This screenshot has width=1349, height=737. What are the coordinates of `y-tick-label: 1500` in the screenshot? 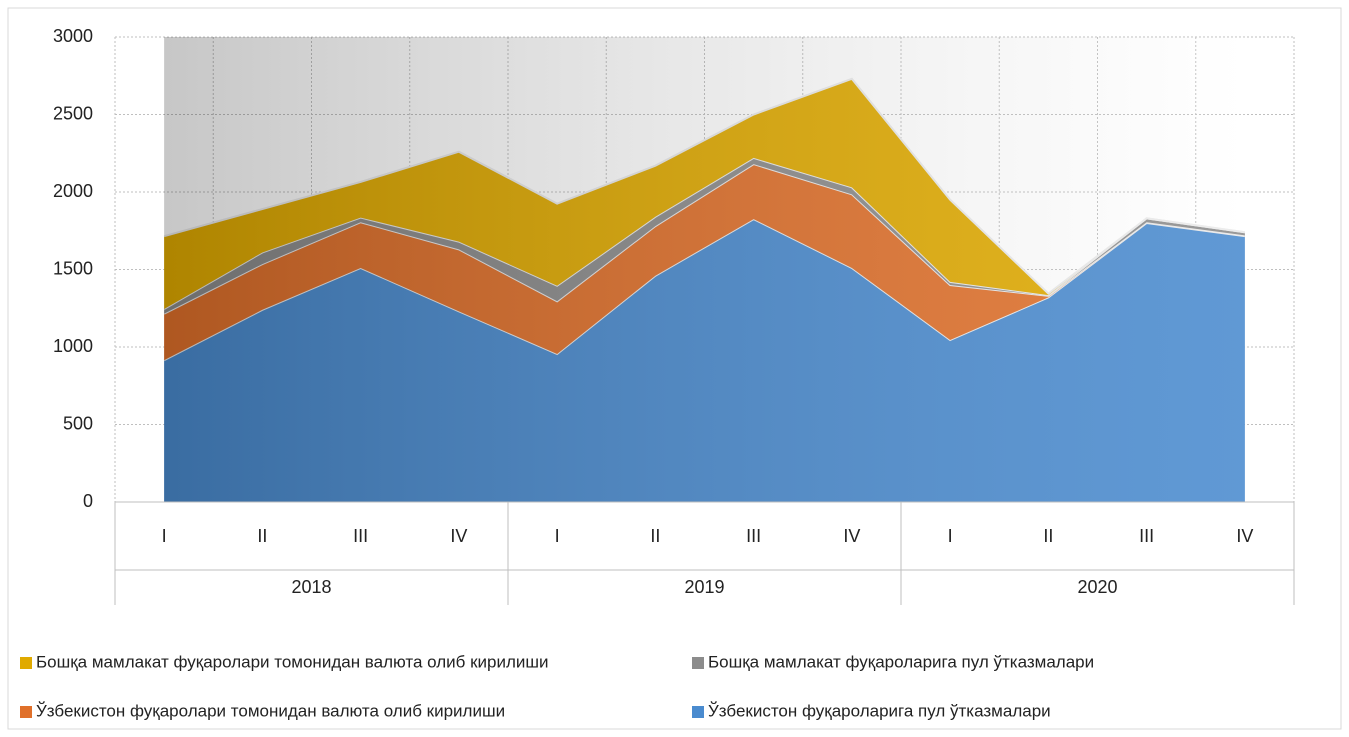 It's located at (73, 268).